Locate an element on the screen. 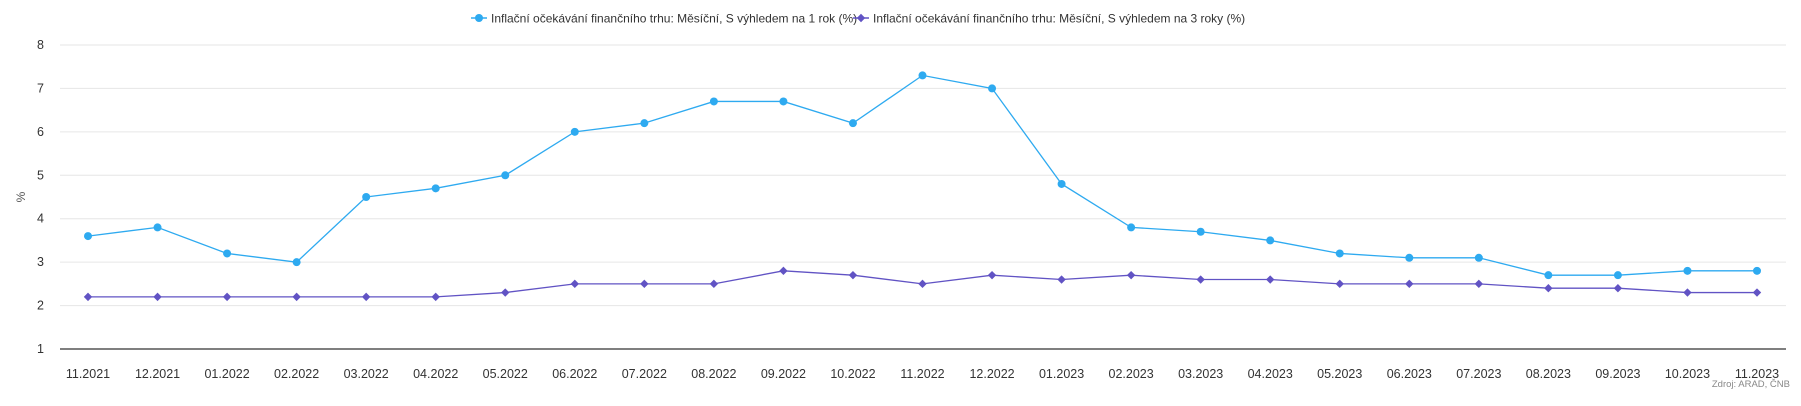 The image size is (1801, 406). y-tick-label: 2 is located at coordinates (40, 306).